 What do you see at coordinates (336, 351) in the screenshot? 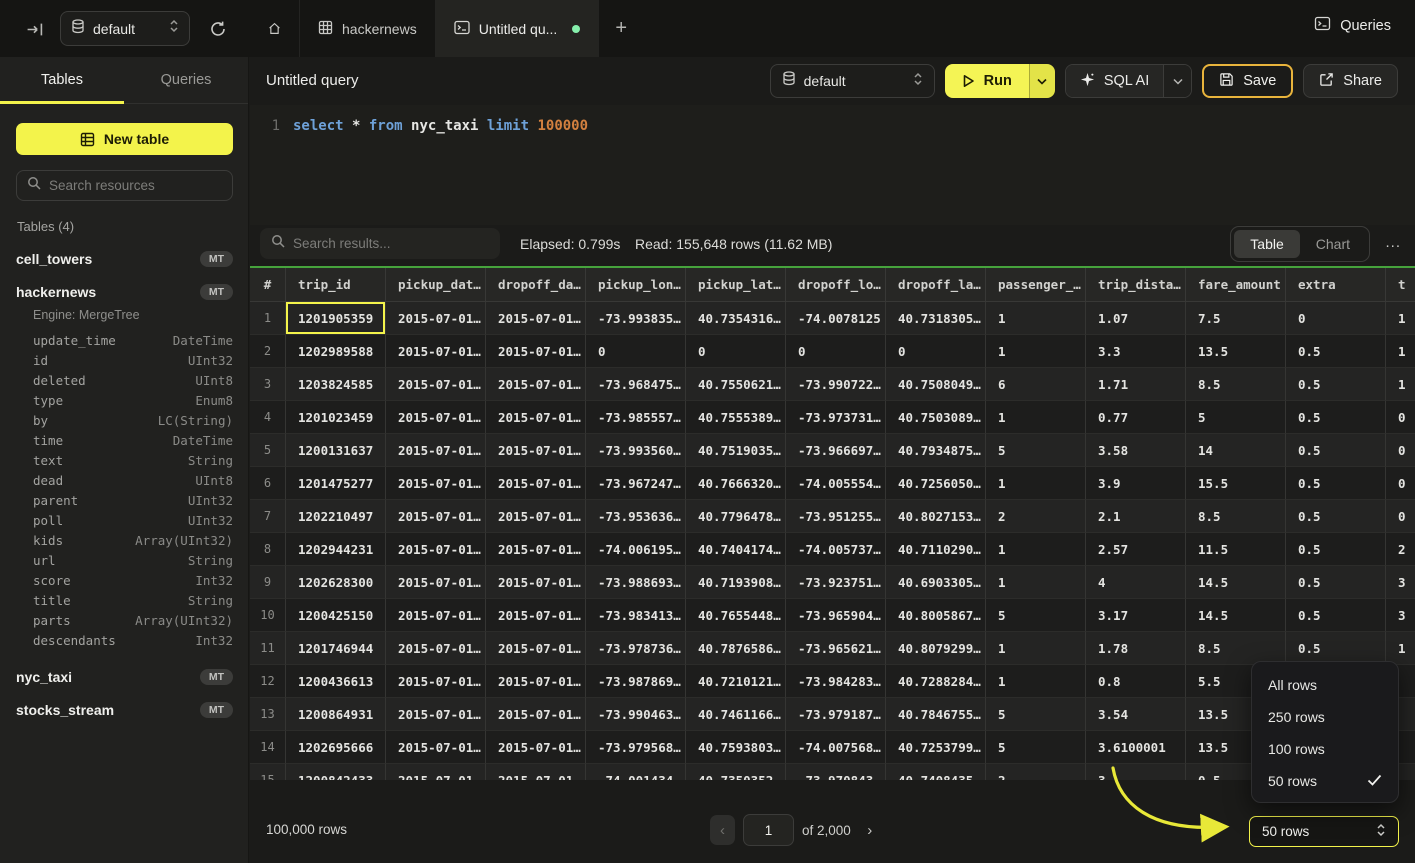
I see `table-cell: 1202989588` at bounding box center [336, 351].